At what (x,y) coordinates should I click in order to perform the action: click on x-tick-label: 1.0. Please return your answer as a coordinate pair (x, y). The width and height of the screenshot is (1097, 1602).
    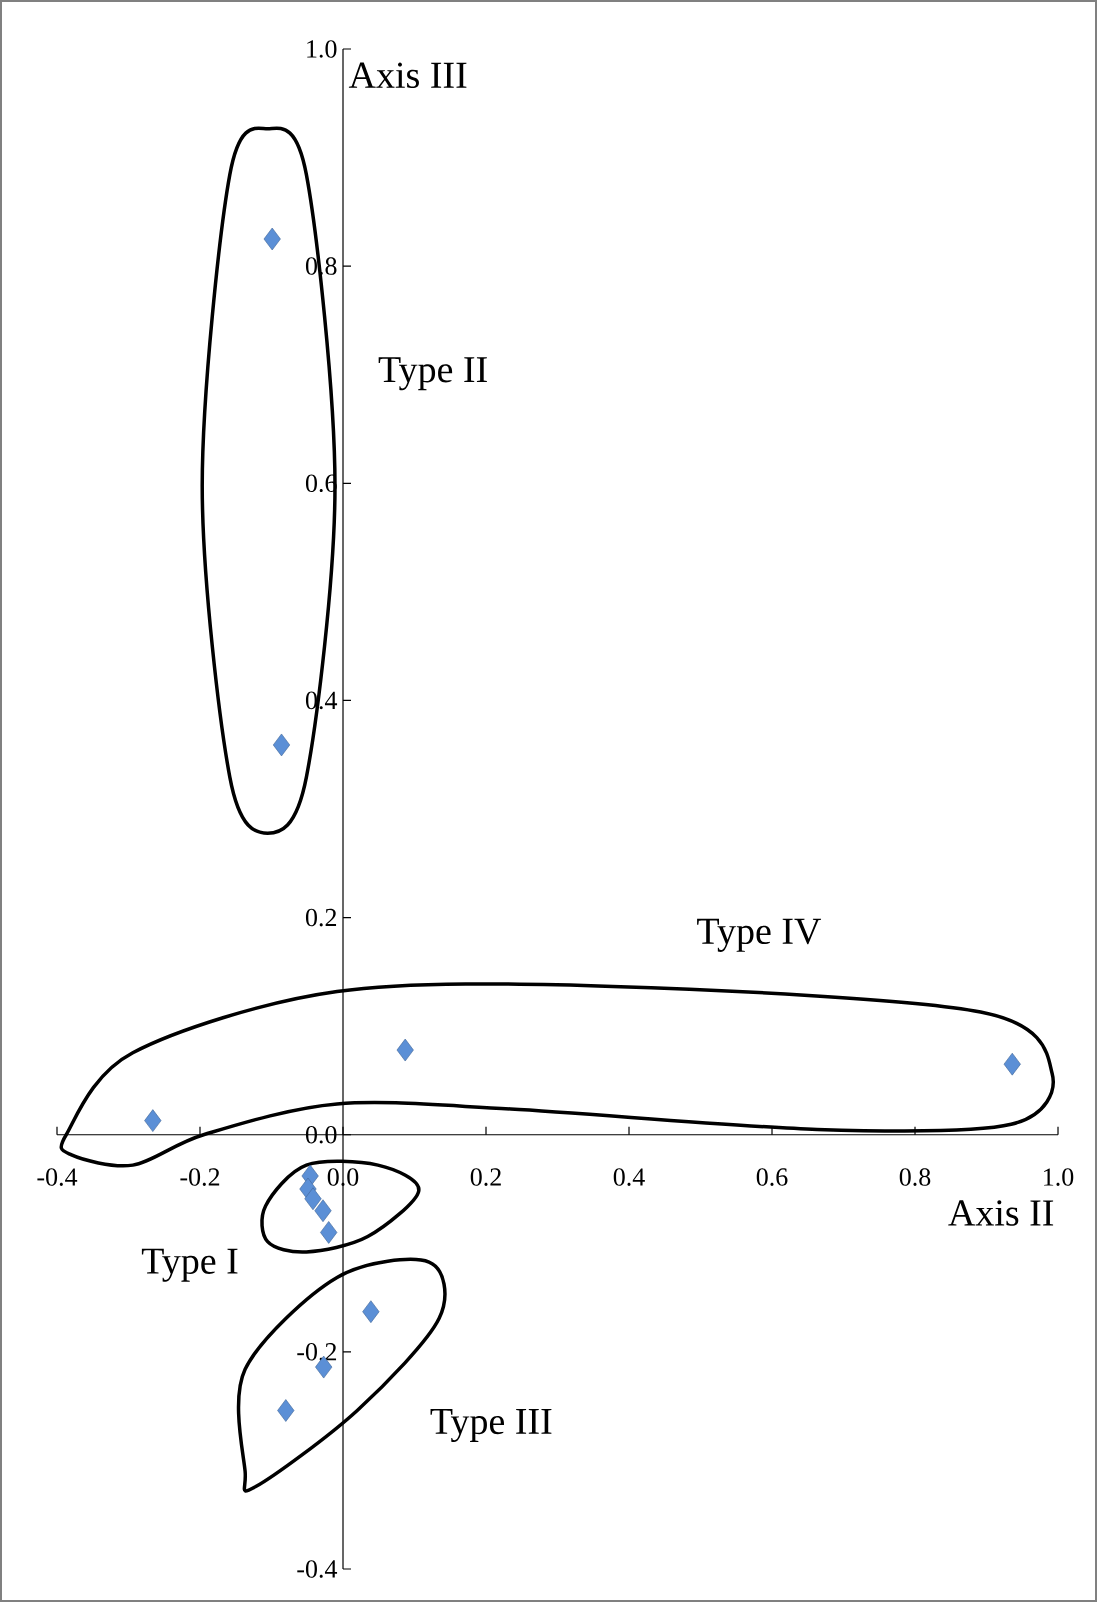
    Looking at the image, I should click on (1059, 1177).